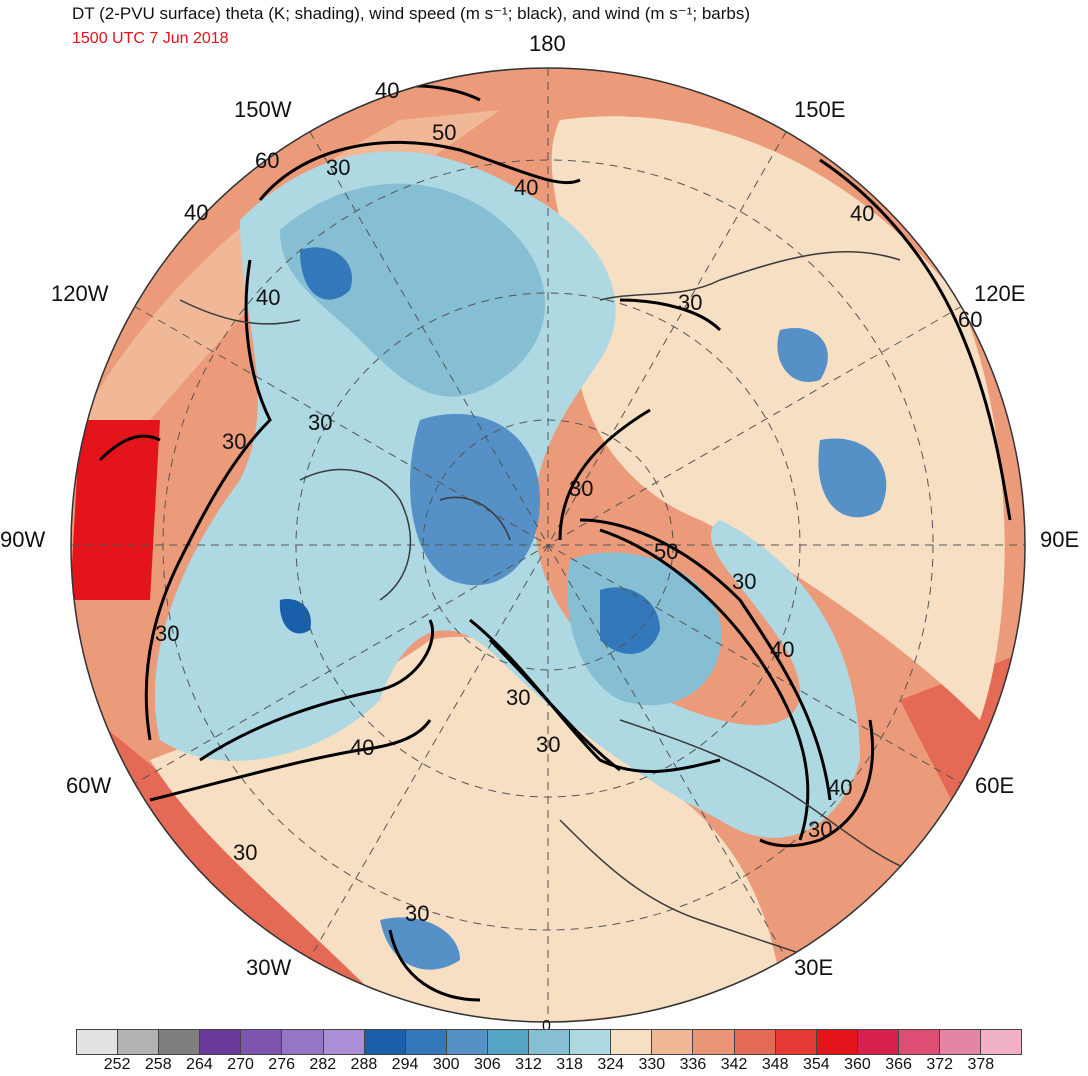 This screenshot has width=1088, height=1076. I want to click on longitude-label: 120E, so click(1000, 293).